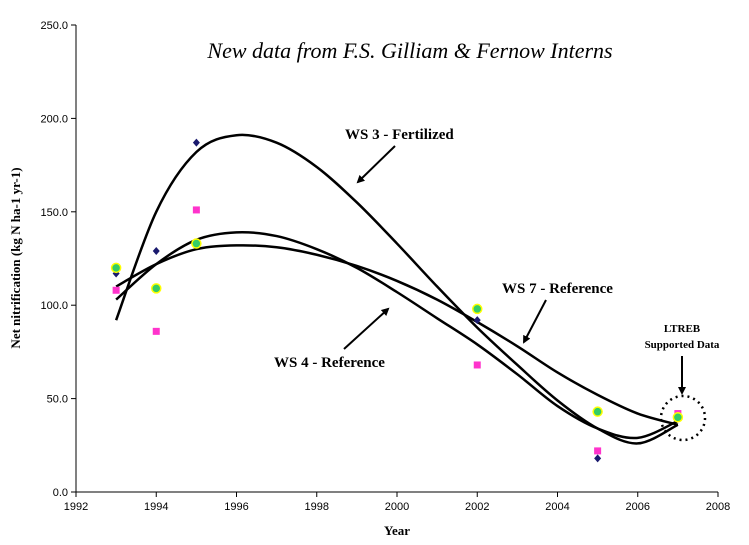 This screenshot has height=545, width=749. Describe the element at coordinates (638, 507) in the screenshot. I see `x-tick-label: 2006` at that location.